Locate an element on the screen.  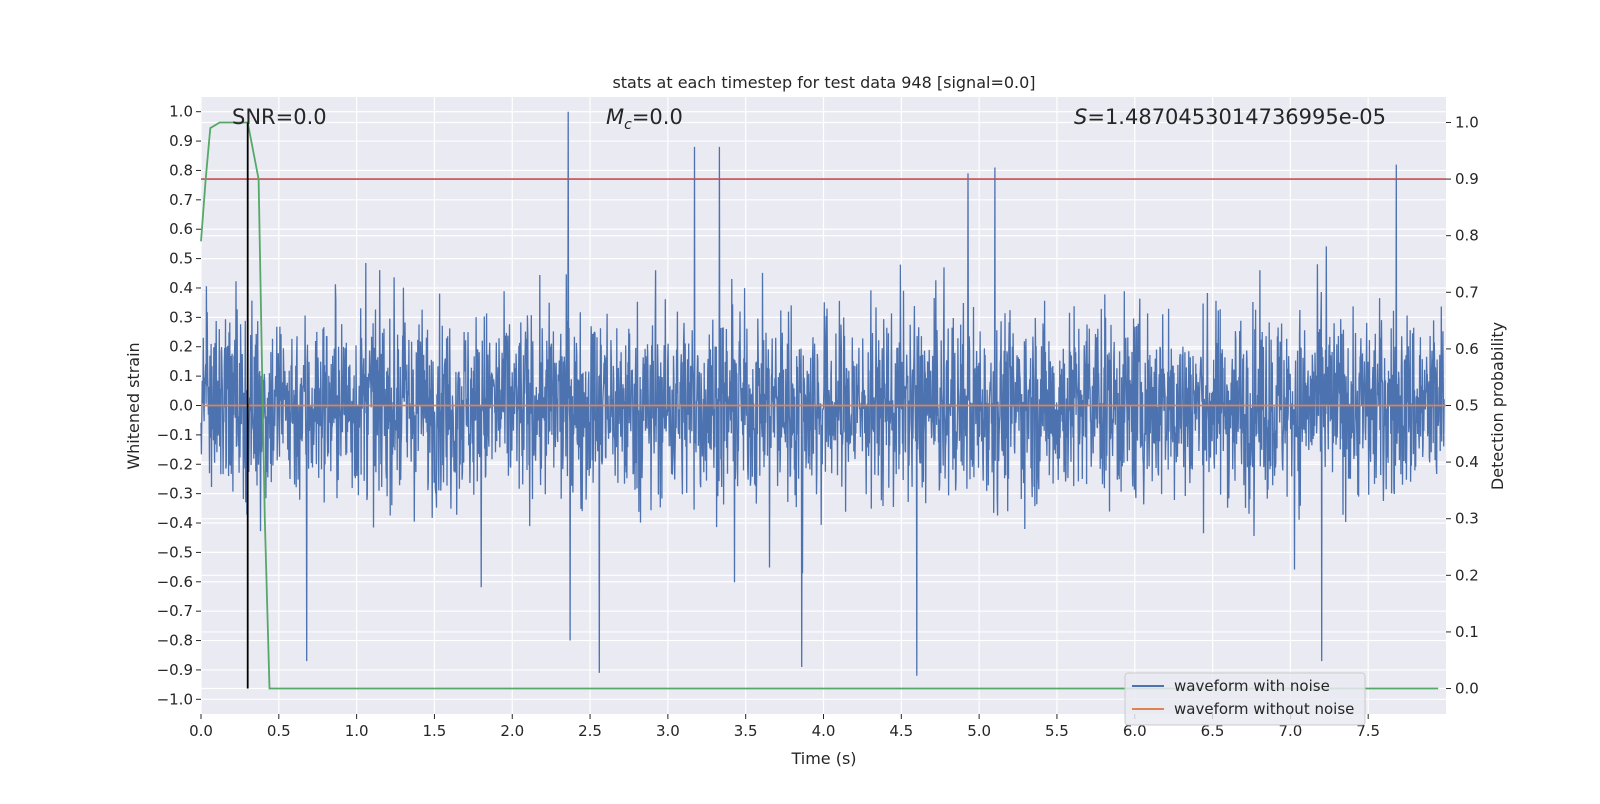
mc-symbol: M is located at coordinates (615, 117).